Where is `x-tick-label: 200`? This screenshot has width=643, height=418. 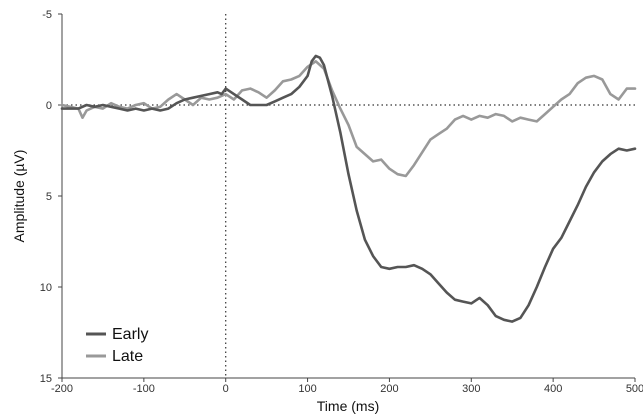
x-tick-label: 200 is located at coordinates (389, 389).